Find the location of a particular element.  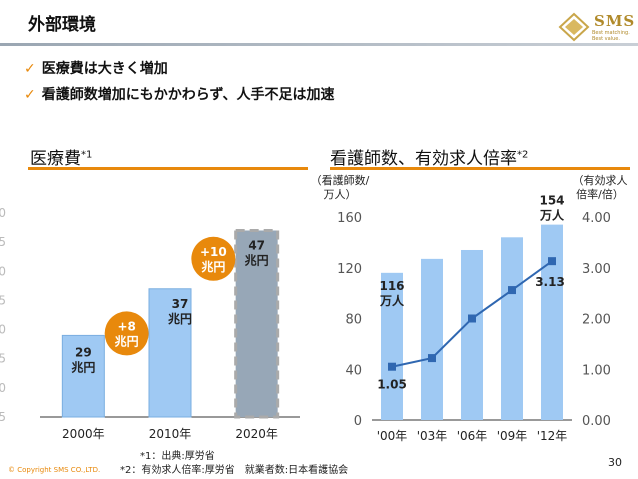

right-tick-label: 4.00 is located at coordinates (596, 218).